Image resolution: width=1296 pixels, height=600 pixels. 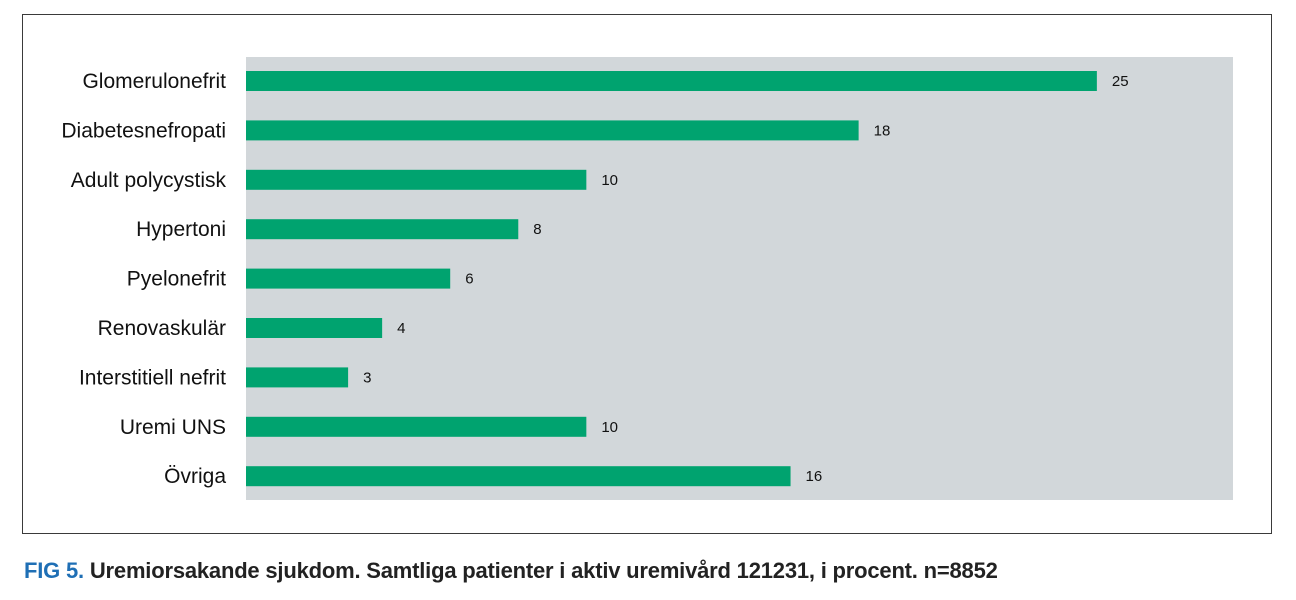 I want to click on category-label-ovriga: Övriga, so click(x=195, y=476).